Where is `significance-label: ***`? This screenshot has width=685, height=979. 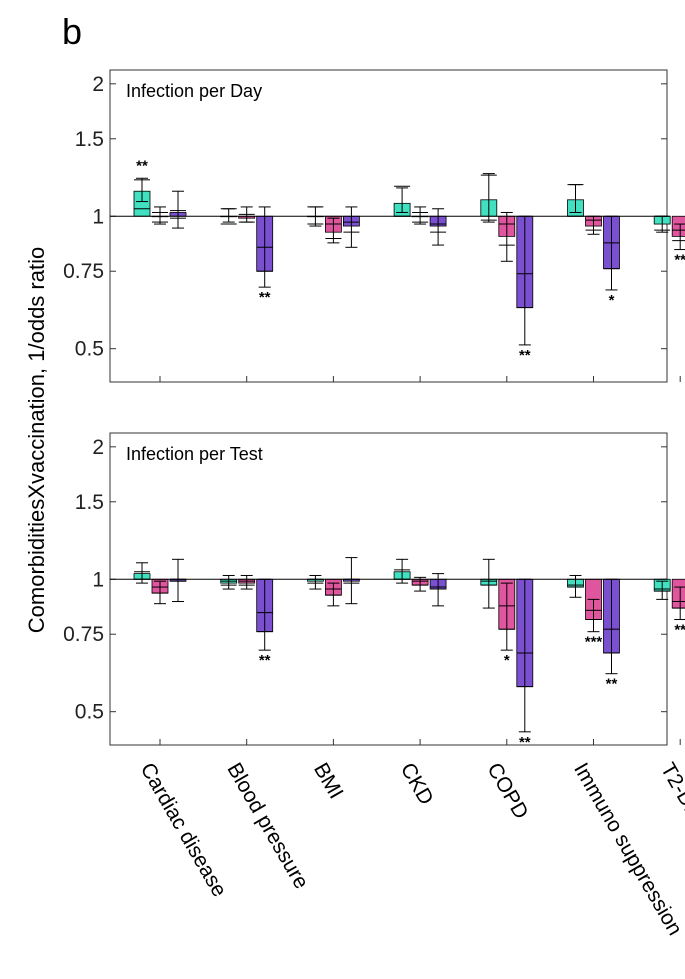 significance-label: *** is located at coordinates (594, 642).